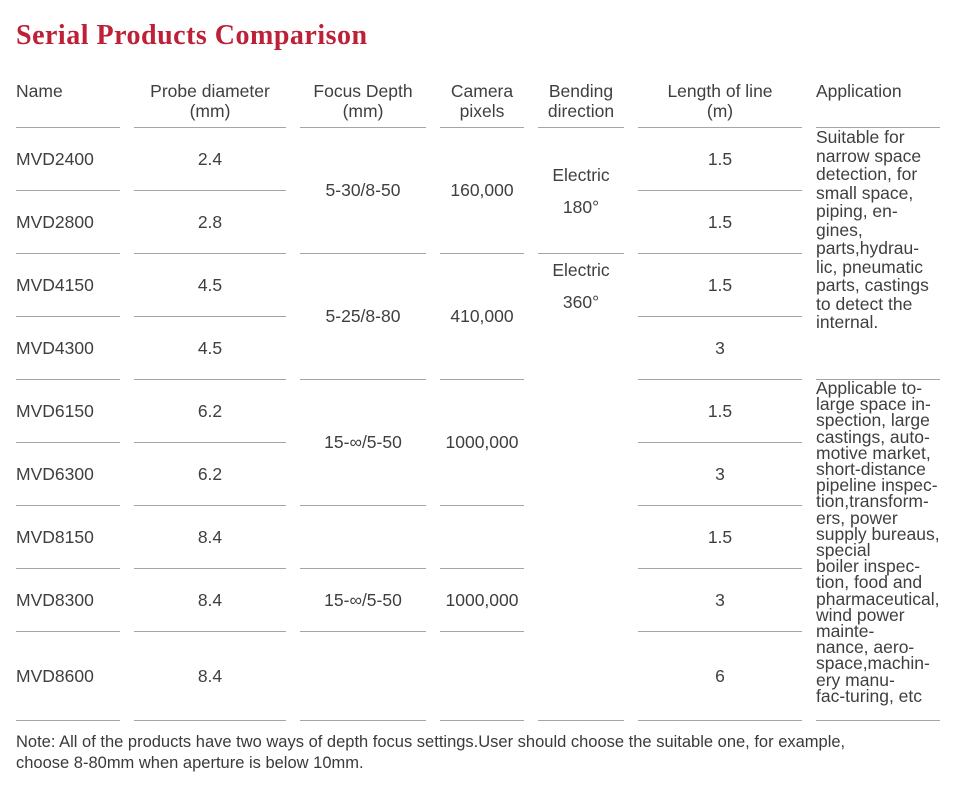 Image resolution: width=960 pixels, height=786 pixels. I want to click on cell-camera-pixels: 1000,000, so click(482, 600).